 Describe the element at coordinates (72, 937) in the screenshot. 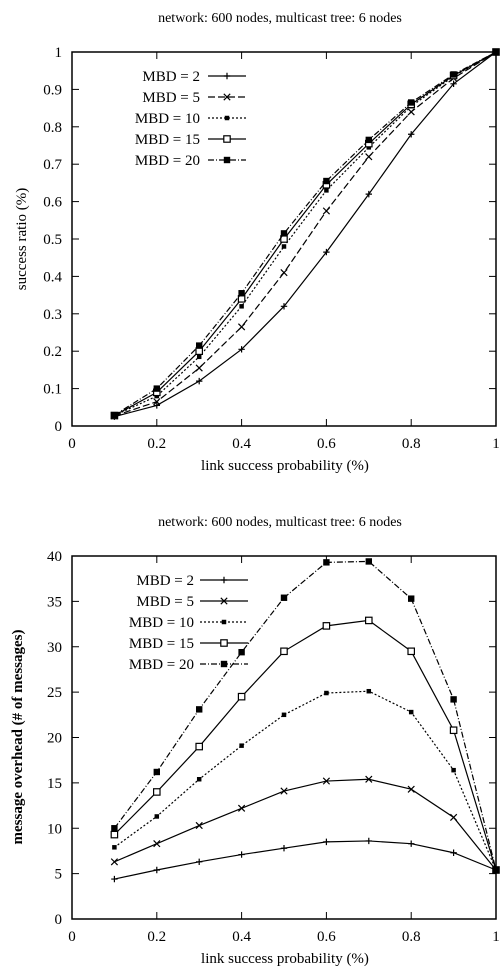

I see `x-tick-label: 0` at that location.